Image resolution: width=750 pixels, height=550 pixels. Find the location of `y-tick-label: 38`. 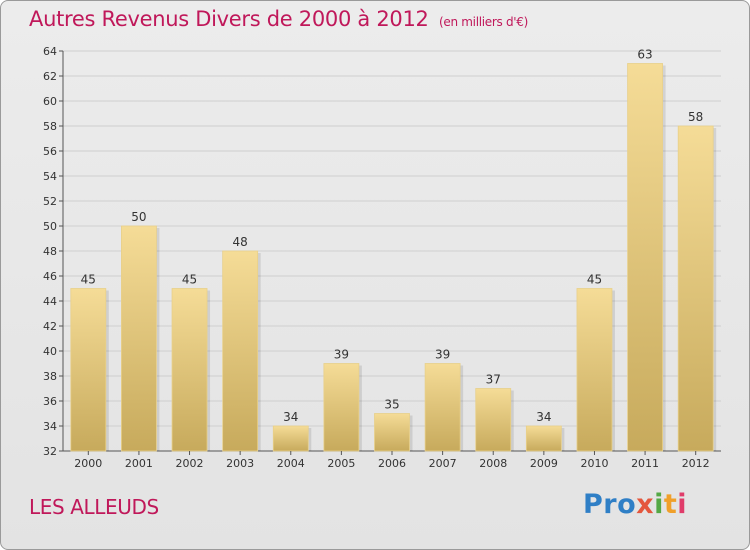

y-tick-label: 38 is located at coordinates (50, 376).